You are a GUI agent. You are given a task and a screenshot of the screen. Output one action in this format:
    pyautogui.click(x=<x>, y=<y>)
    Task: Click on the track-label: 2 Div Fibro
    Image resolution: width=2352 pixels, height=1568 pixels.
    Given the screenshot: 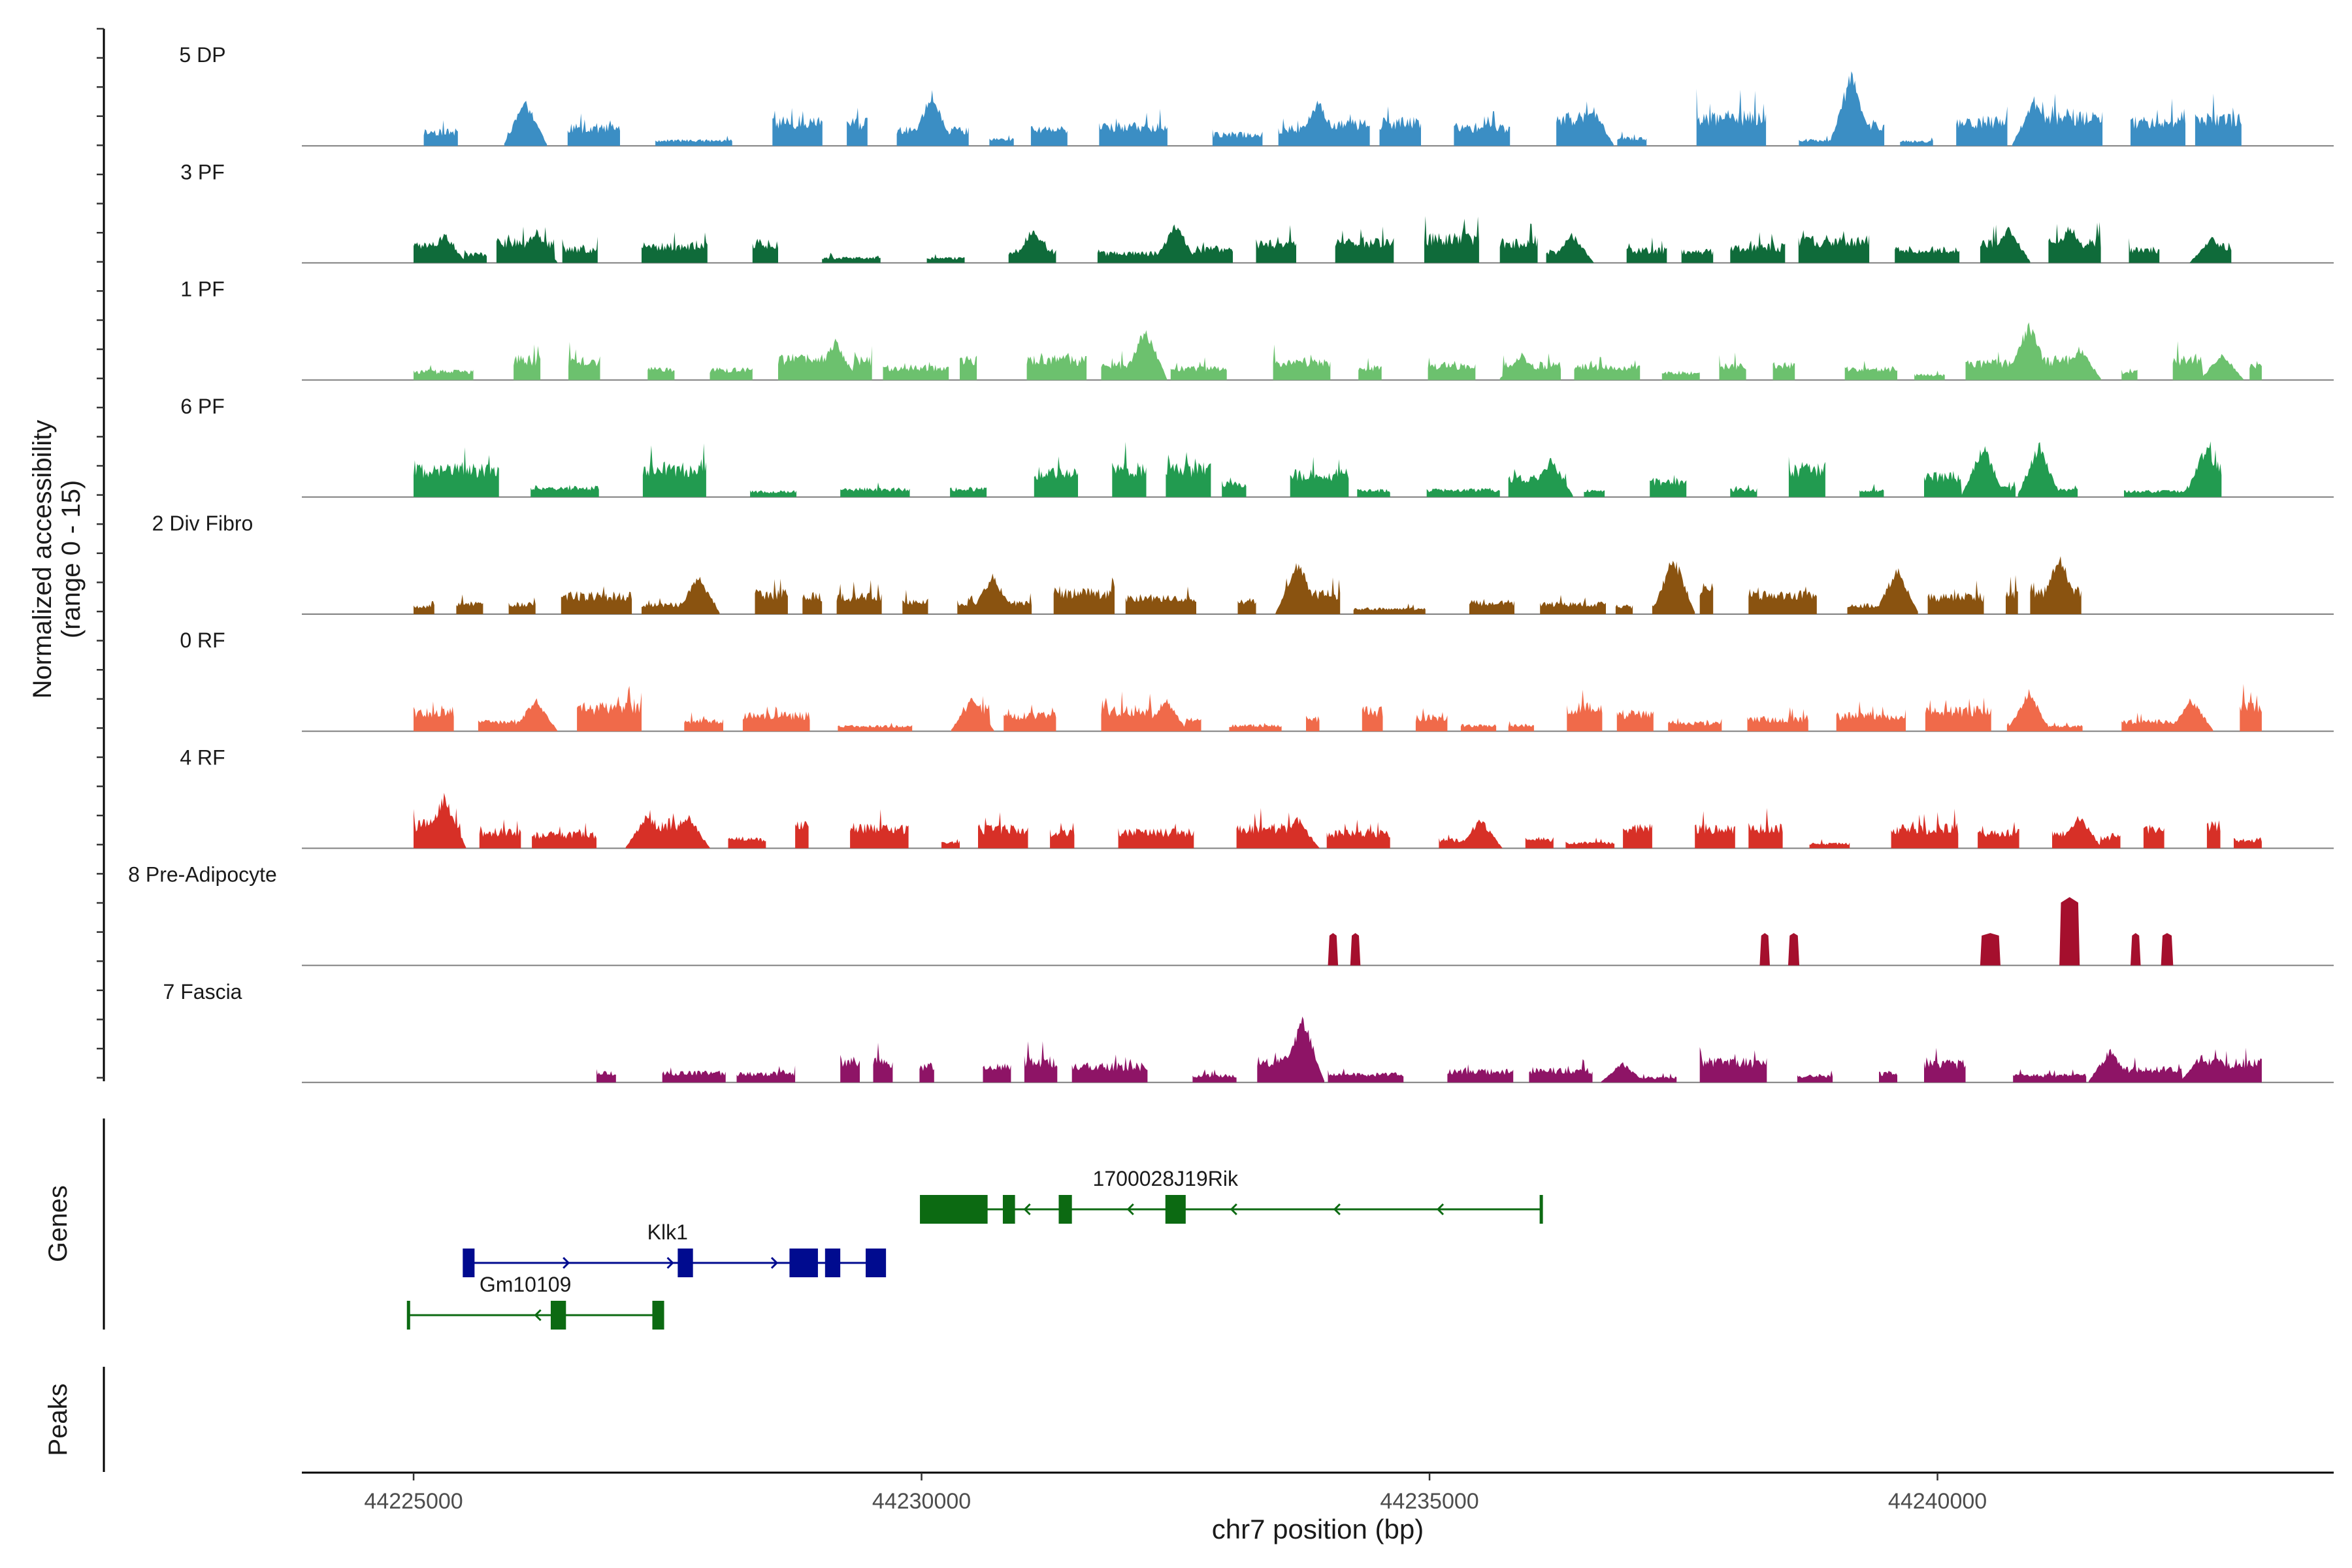 What is the action you would take?
    pyautogui.click(x=202, y=523)
    